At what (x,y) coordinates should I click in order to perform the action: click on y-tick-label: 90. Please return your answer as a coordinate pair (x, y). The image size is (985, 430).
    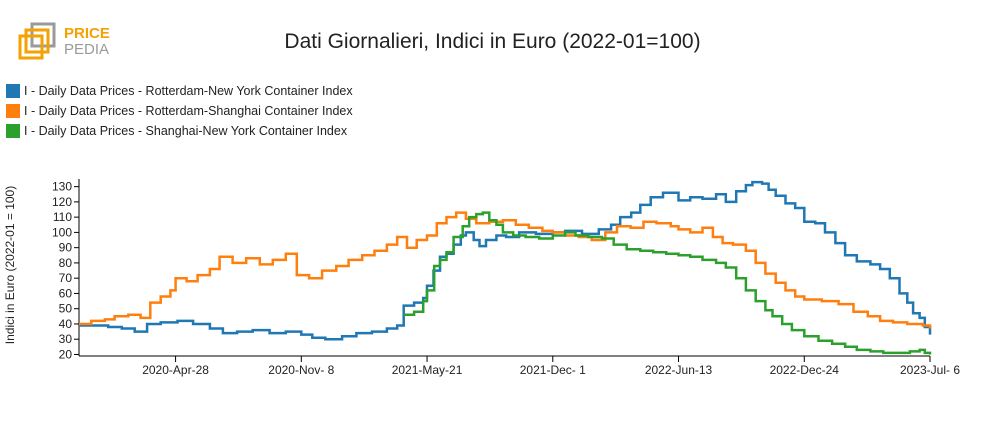
    Looking at the image, I should click on (66, 248).